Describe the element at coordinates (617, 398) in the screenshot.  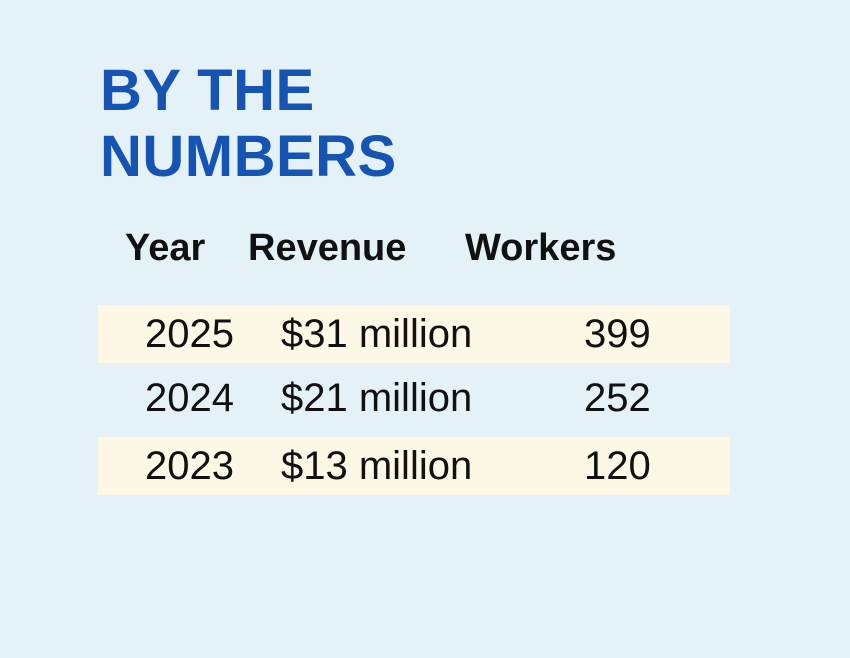
I see `cell-workers: 252` at that location.